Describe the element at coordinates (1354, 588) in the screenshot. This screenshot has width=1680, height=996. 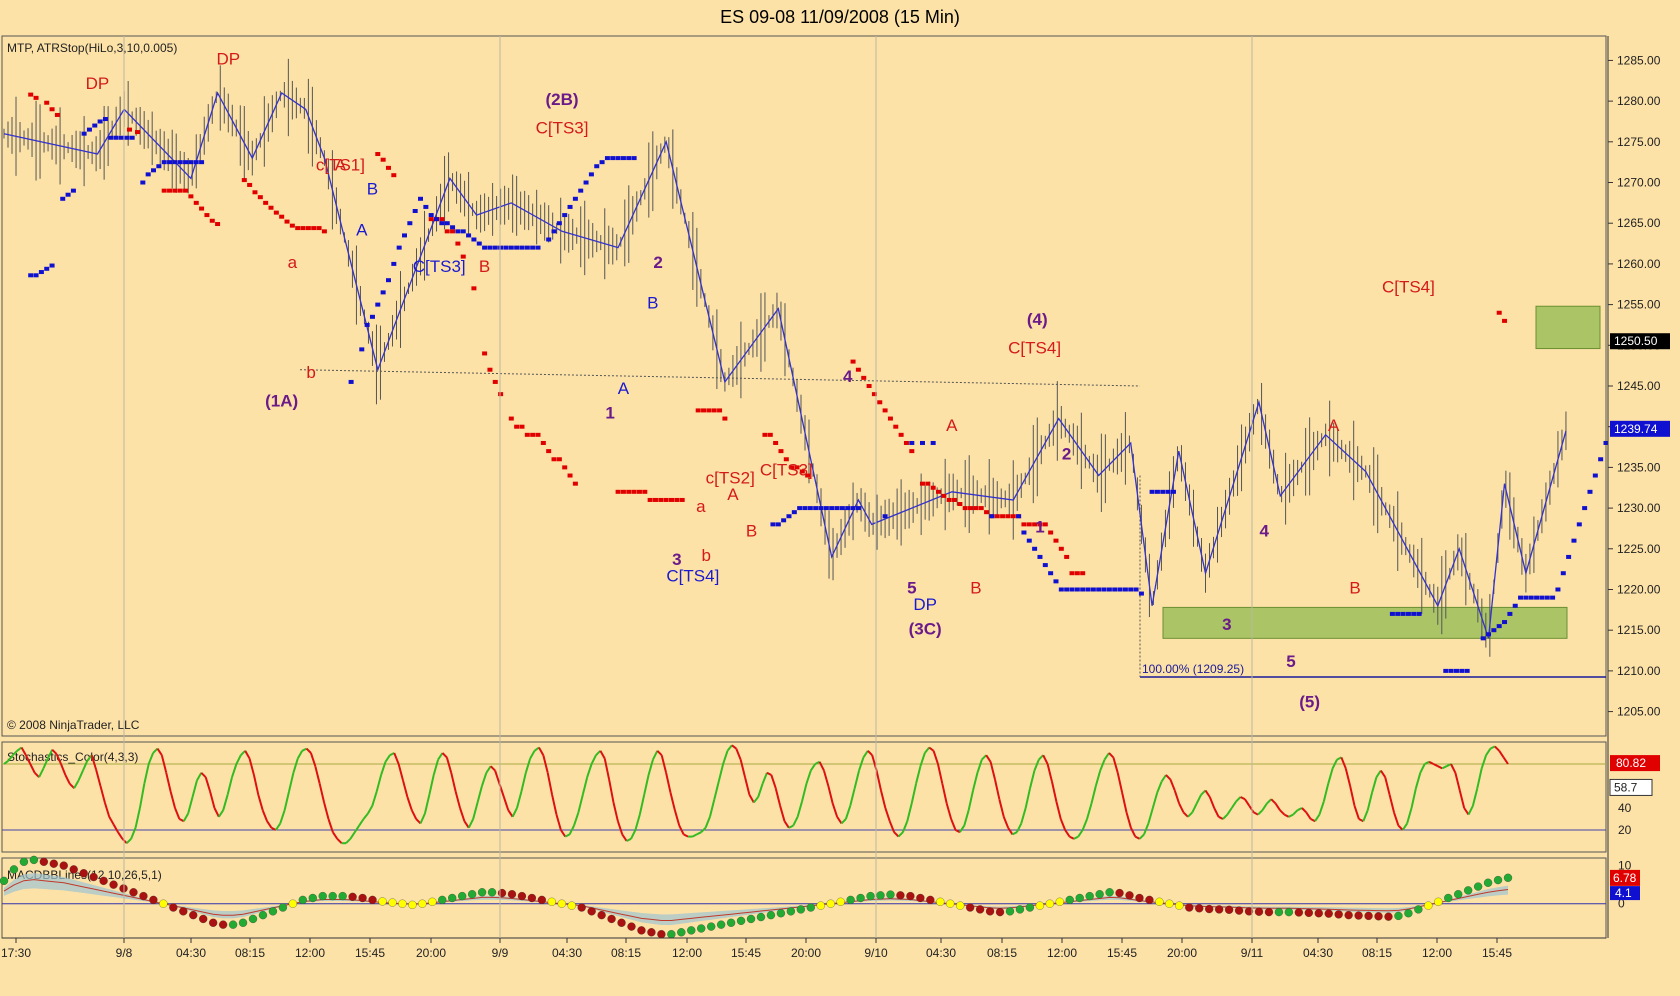
I see `wave-label: B` at that location.